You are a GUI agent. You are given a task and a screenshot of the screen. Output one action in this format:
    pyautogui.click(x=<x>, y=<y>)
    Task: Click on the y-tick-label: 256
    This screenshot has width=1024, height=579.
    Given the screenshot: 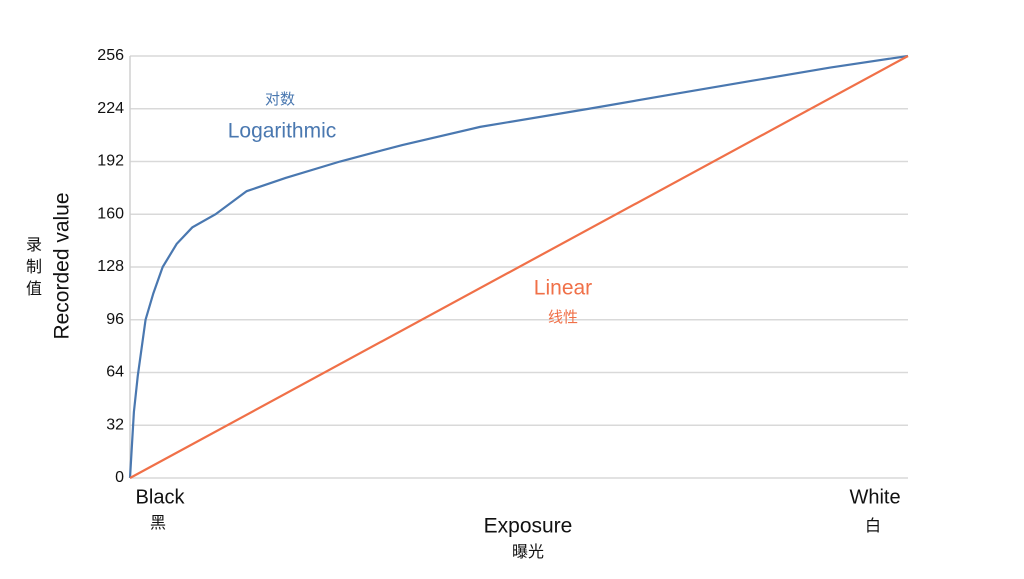 What is the action you would take?
    pyautogui.click(x=110, y=55)
    